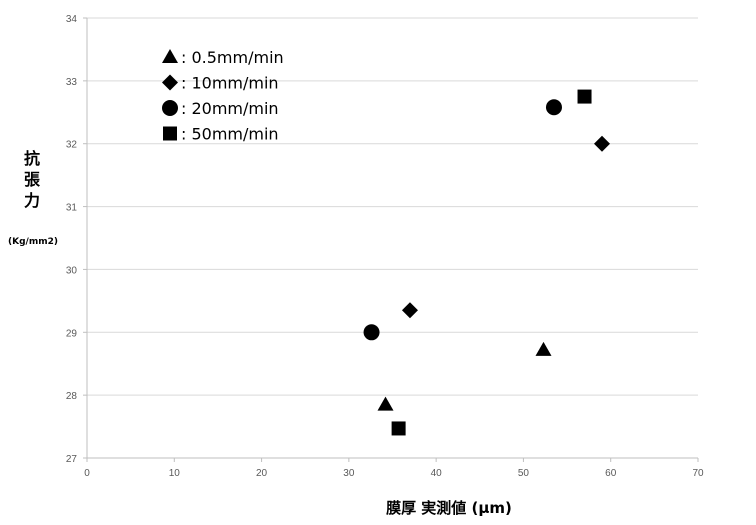 This screenshot has height=525, width=756. Describe the element at coordinates (449, 508) in the screenshot. I see `x-axis-title: 膜厚 実測値 (μm)` at that location.